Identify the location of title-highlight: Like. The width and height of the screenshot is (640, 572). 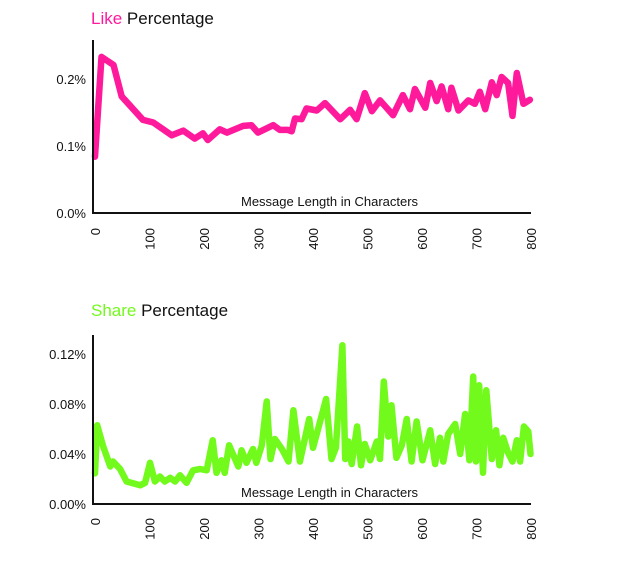
(106, 18).